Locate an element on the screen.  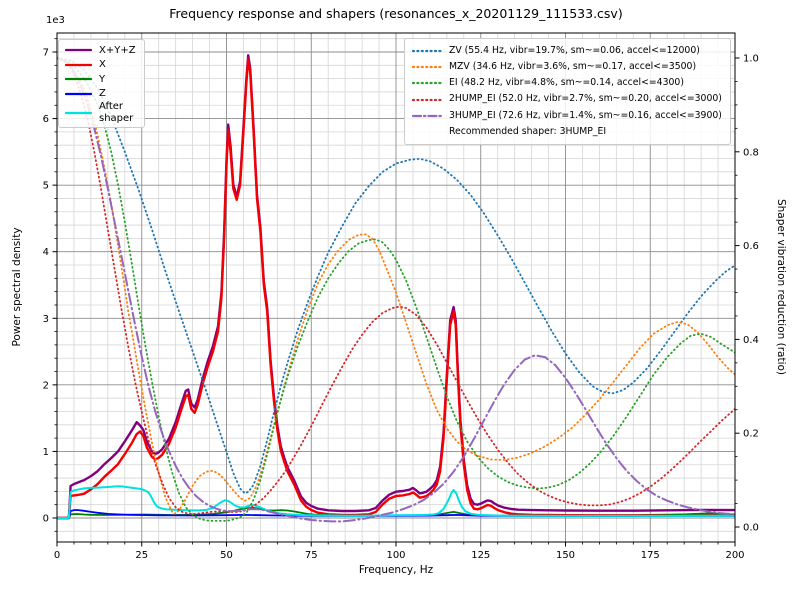
y-axis-label-right: Shaper vibration reduction (ratio) is located at coordinates (781, 287).